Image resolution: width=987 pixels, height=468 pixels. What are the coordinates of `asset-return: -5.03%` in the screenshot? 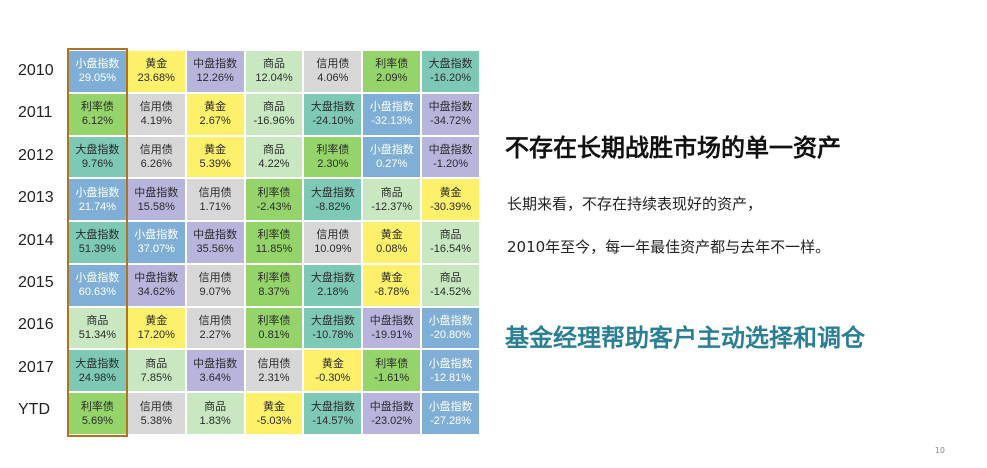 It's located at (274, 420).